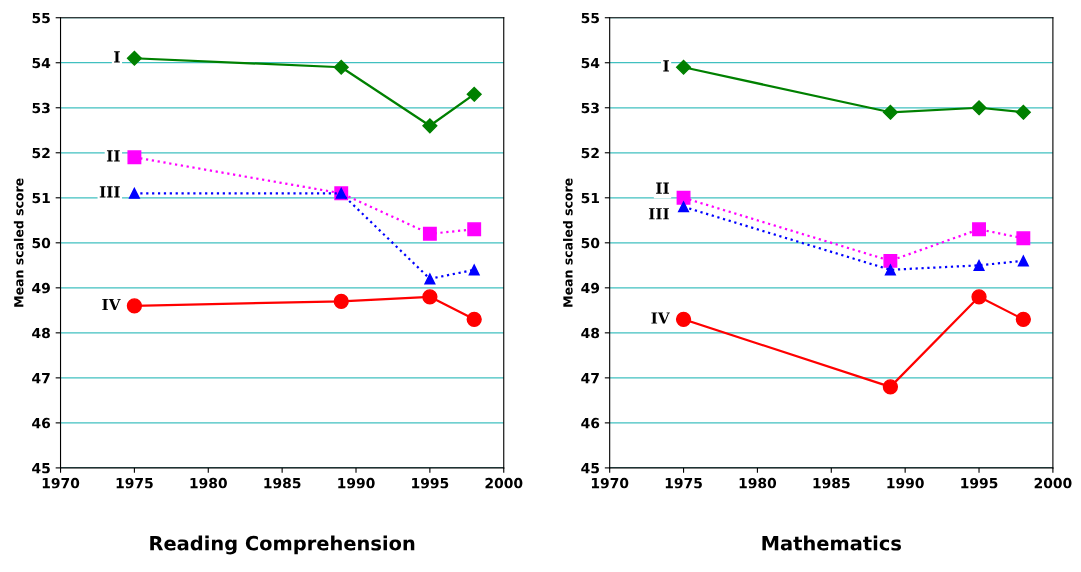 The width and height of the screenshot is (1081, 572). What do you see at coordinates (831, 543) in the screenshot?
I see `x-axis-title: Mathematics` at bounding box center [831, 543].